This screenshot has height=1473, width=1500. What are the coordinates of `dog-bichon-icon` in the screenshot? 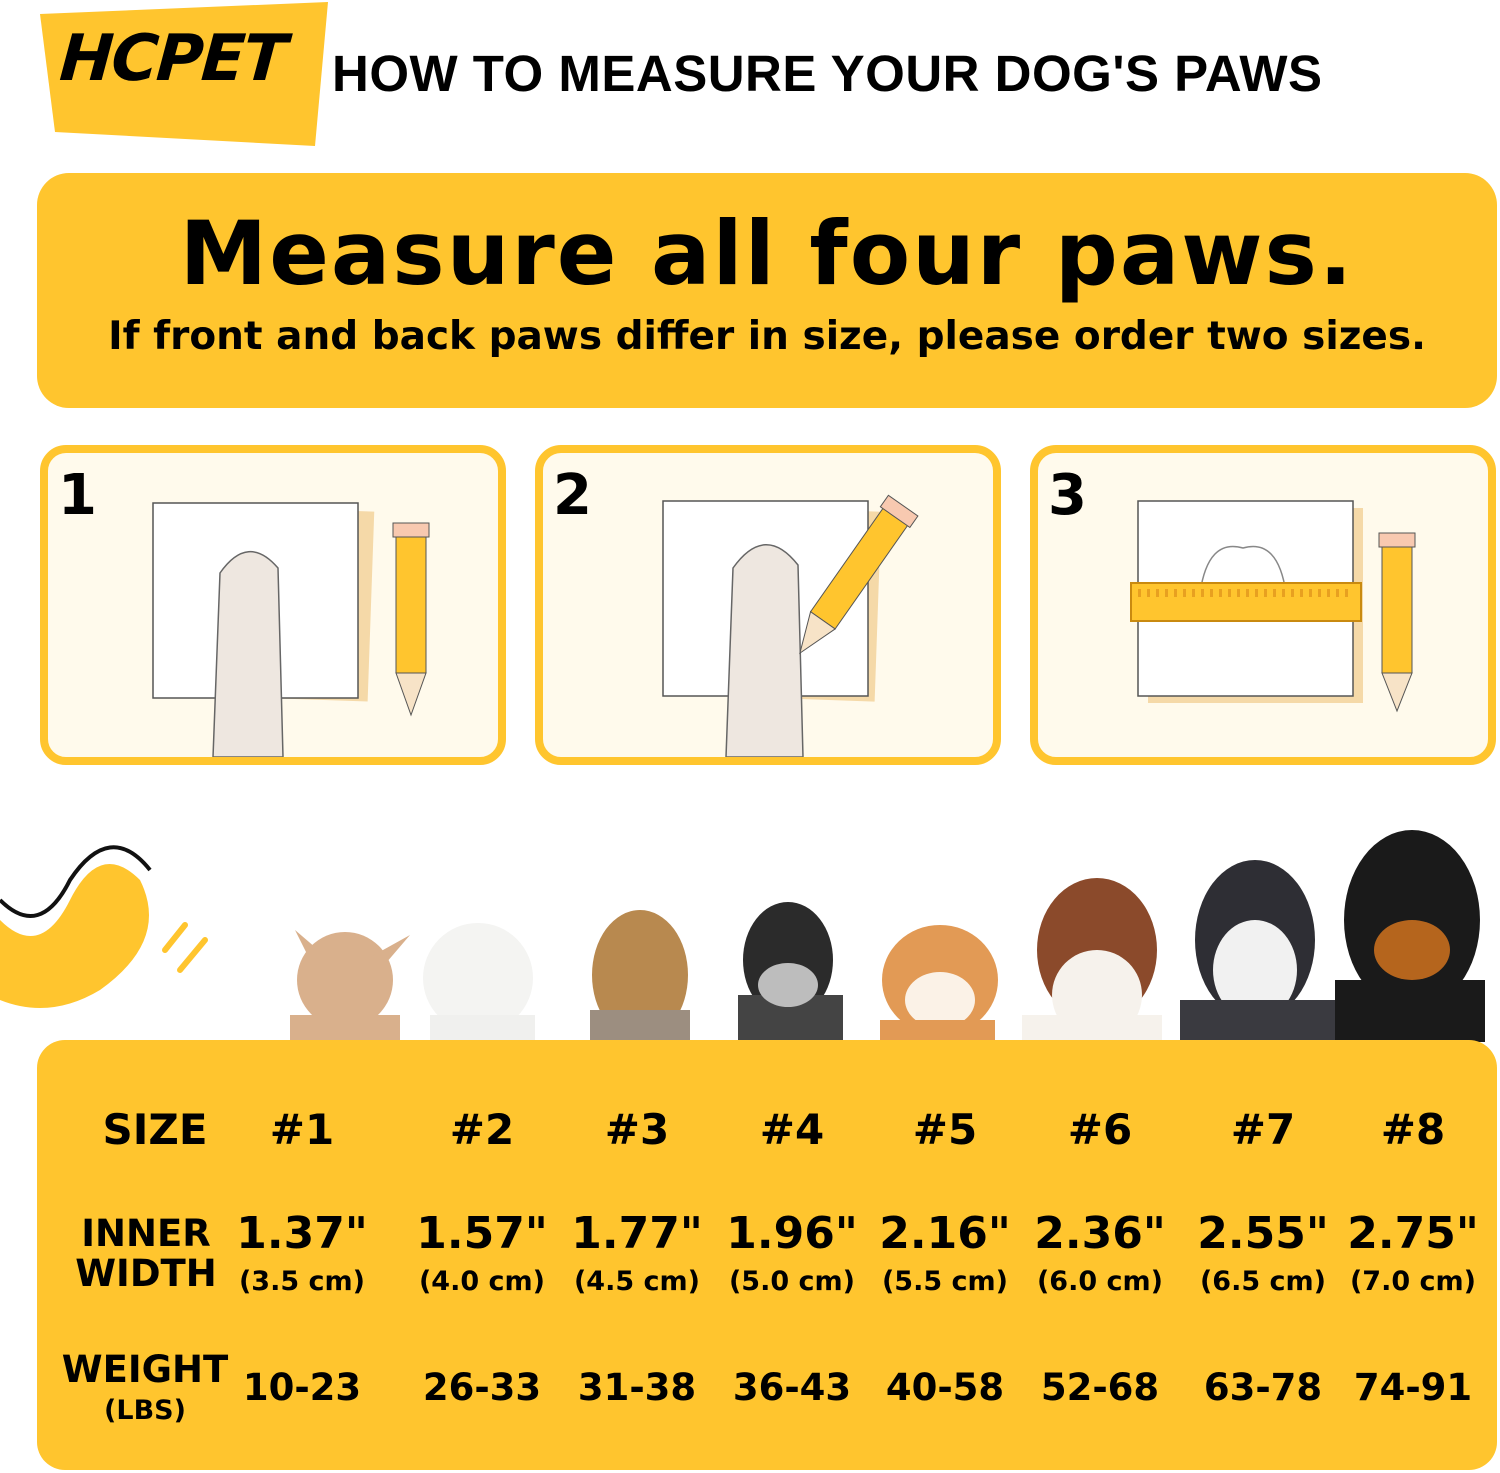 It's located at (479, 982).